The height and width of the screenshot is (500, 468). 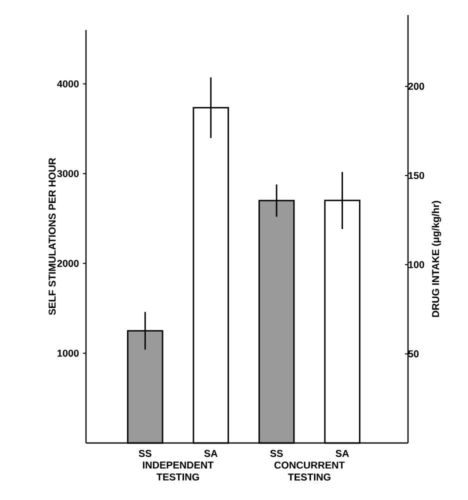 I want to click on text: CONCURRENT TESTING, so click(x=309, y=471).